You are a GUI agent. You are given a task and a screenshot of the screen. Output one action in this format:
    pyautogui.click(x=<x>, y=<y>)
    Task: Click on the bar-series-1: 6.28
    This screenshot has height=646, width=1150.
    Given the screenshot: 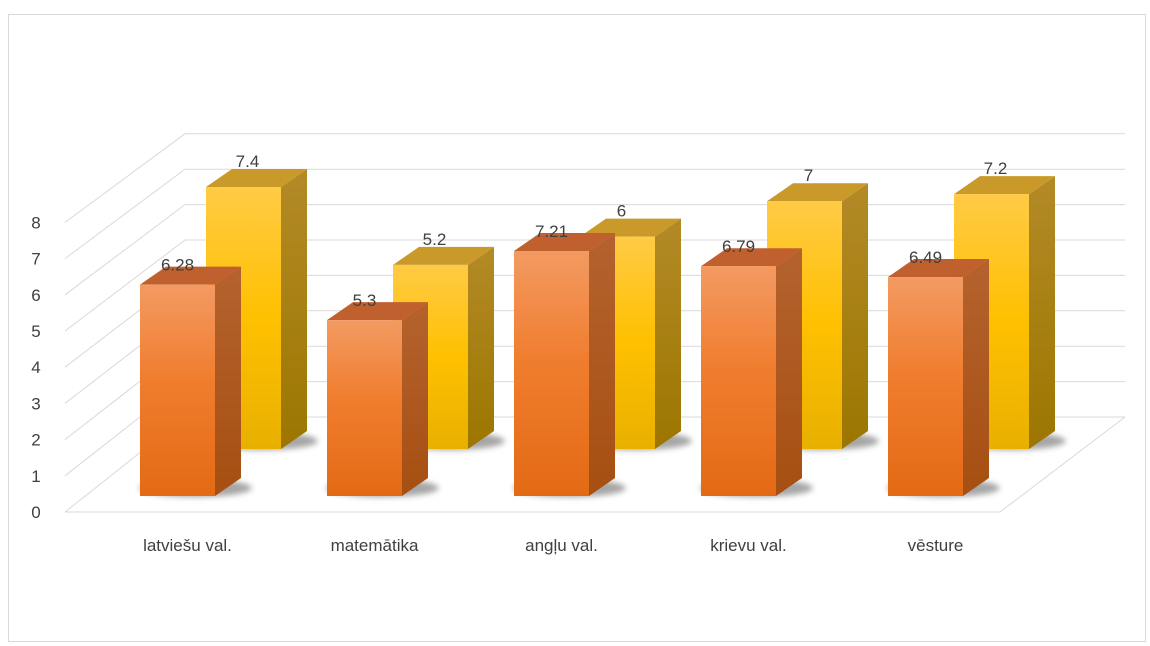 What is the action you would take?
    pyautogui.click(x=195, y=376)
    